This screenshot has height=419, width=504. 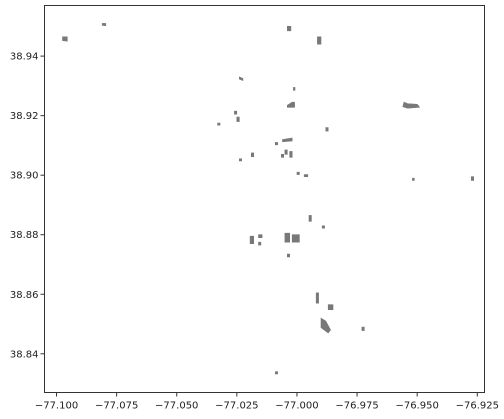 What do you see at coordinates (356, 406) in the screenshot?
I see `x-tick-label: −76.975` at bounding box center [356, 406].